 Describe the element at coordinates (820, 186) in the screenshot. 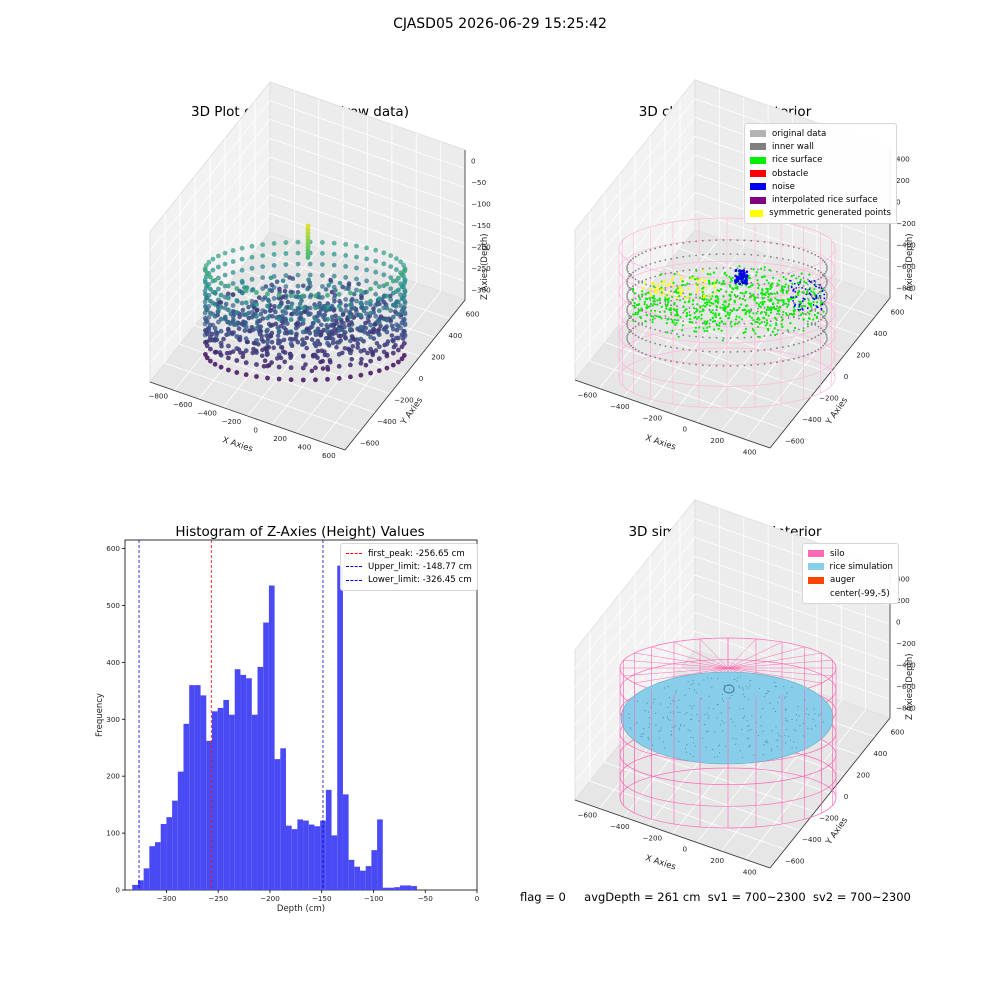

I see `legend-item: noise` at that location.